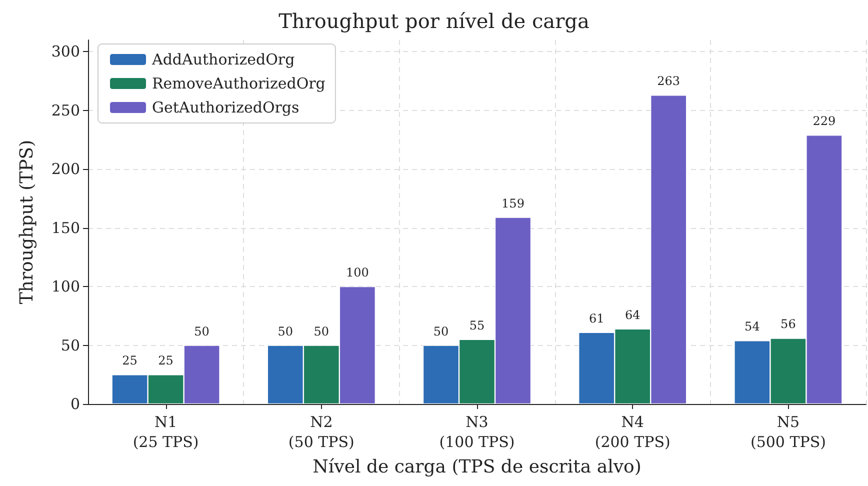 Image resolution: width=868 pixels, height=486 pixels. I want to click on data-label: 54, so click(752, 327).